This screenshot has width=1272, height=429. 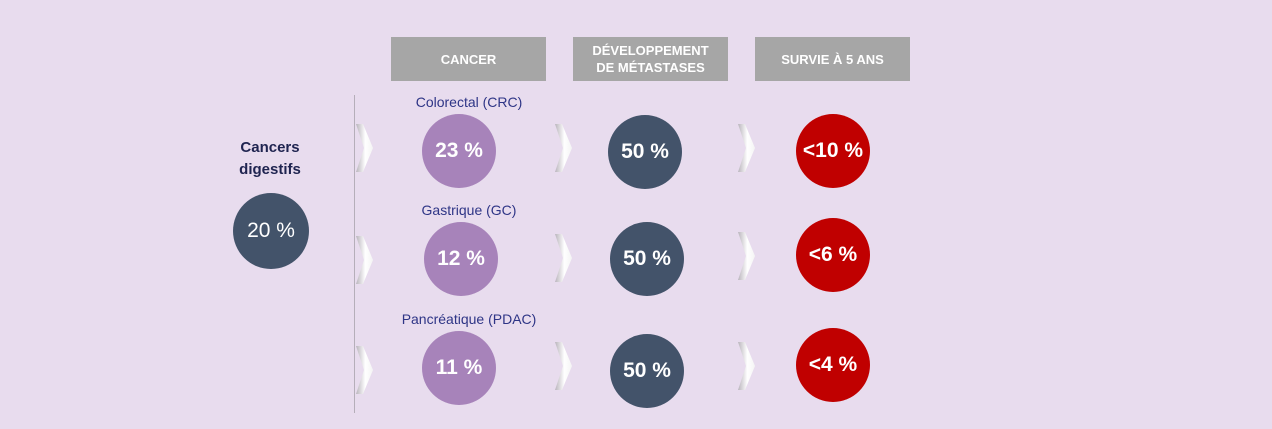 I want to click on cancer-share-circle: 12 %, so click(x=461, y=259).